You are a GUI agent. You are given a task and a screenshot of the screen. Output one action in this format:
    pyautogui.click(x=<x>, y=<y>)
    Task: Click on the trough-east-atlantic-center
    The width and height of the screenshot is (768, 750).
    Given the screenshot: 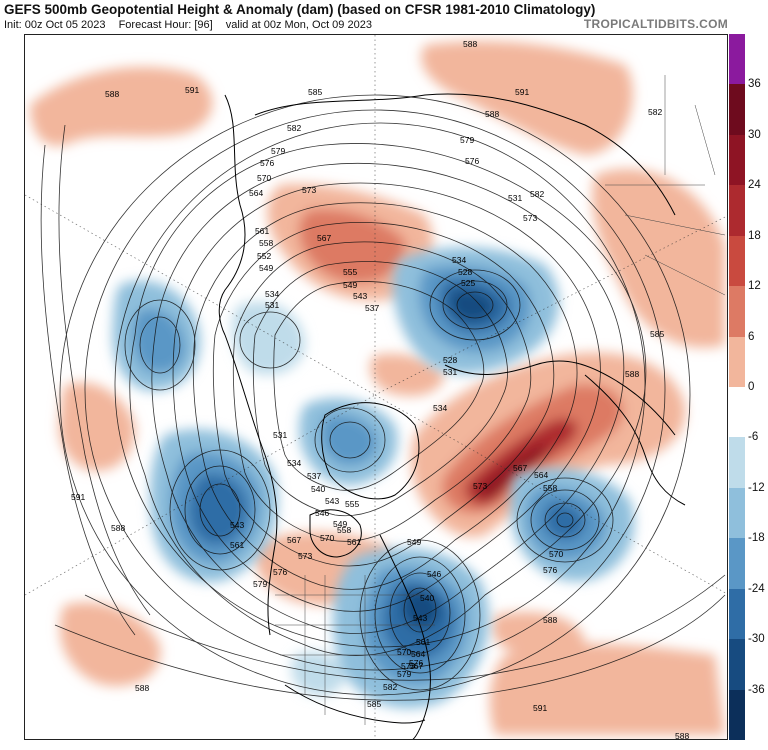 What is the action you would take?
    pyautogui.click(x=564, y=521)
    